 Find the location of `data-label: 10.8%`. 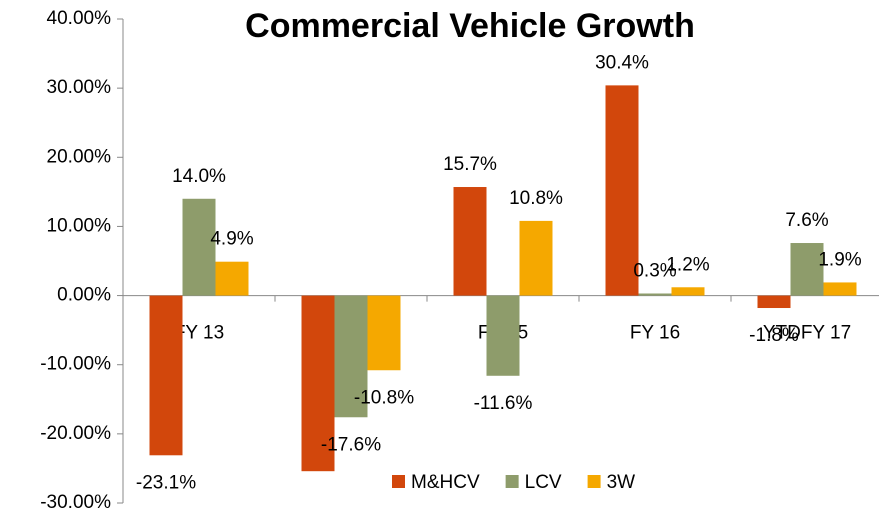

data-label: 10.8% is located at coordinates (536, 198).